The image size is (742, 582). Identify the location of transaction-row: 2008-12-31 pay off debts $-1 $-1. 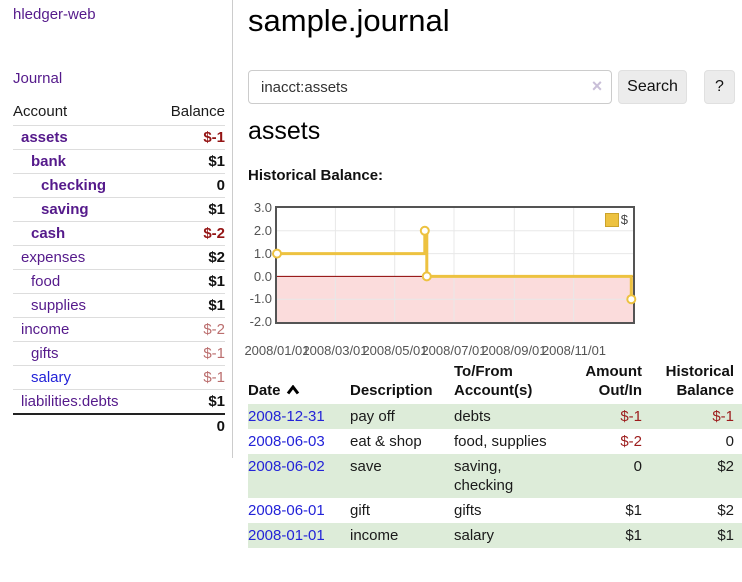
(495, 416).